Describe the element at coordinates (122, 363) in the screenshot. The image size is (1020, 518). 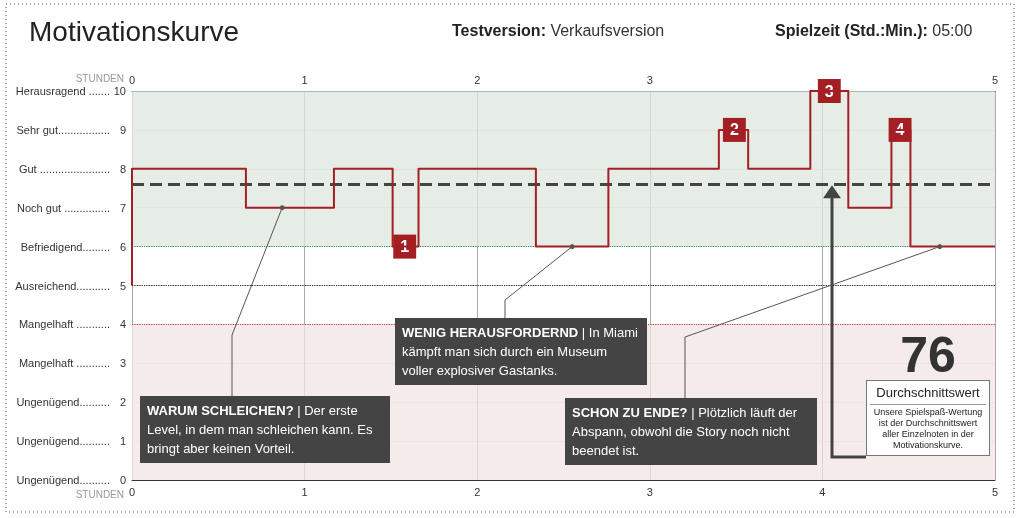
I see `y-tick-label: 3` at that location.